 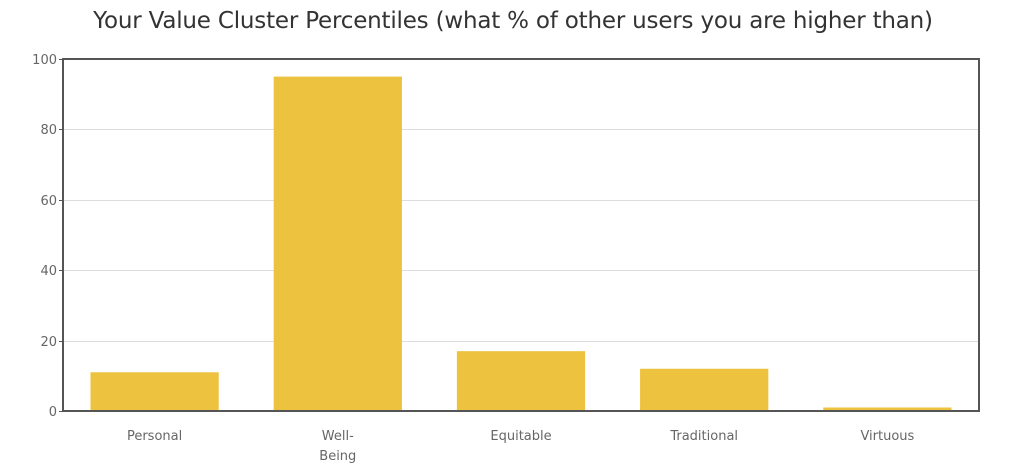 I want to click on y-axis-ticks: 0 20 40 60 80 100, so click(x=44, y=236).